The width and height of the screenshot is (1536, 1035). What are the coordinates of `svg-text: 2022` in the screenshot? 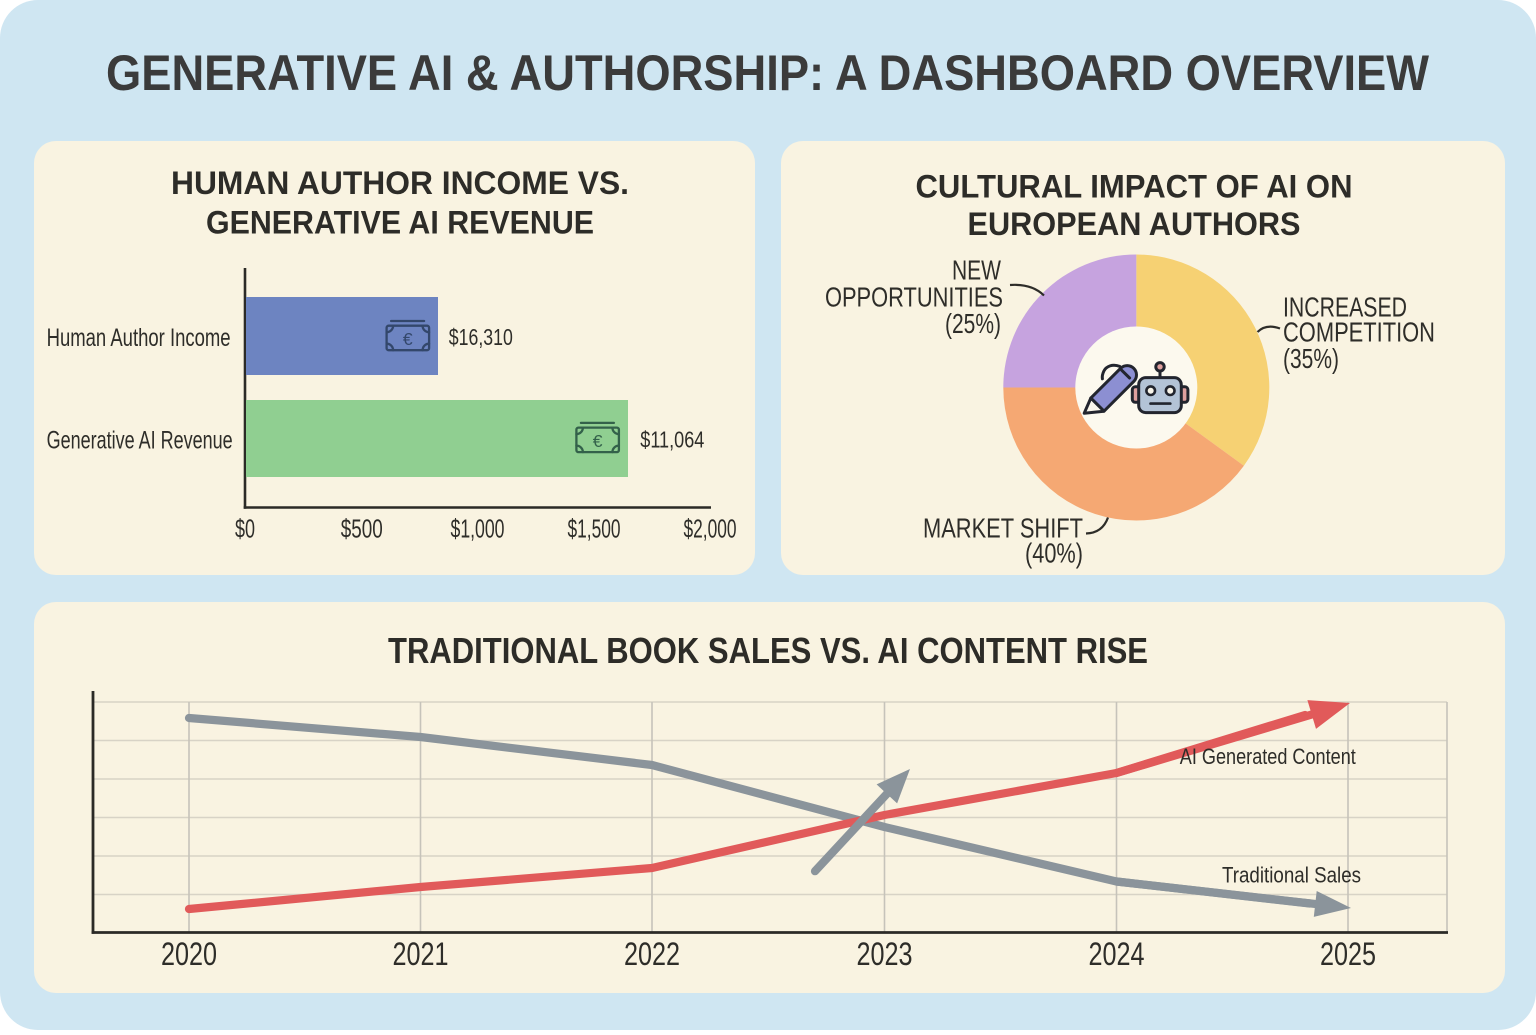 It's located at (652, 954).